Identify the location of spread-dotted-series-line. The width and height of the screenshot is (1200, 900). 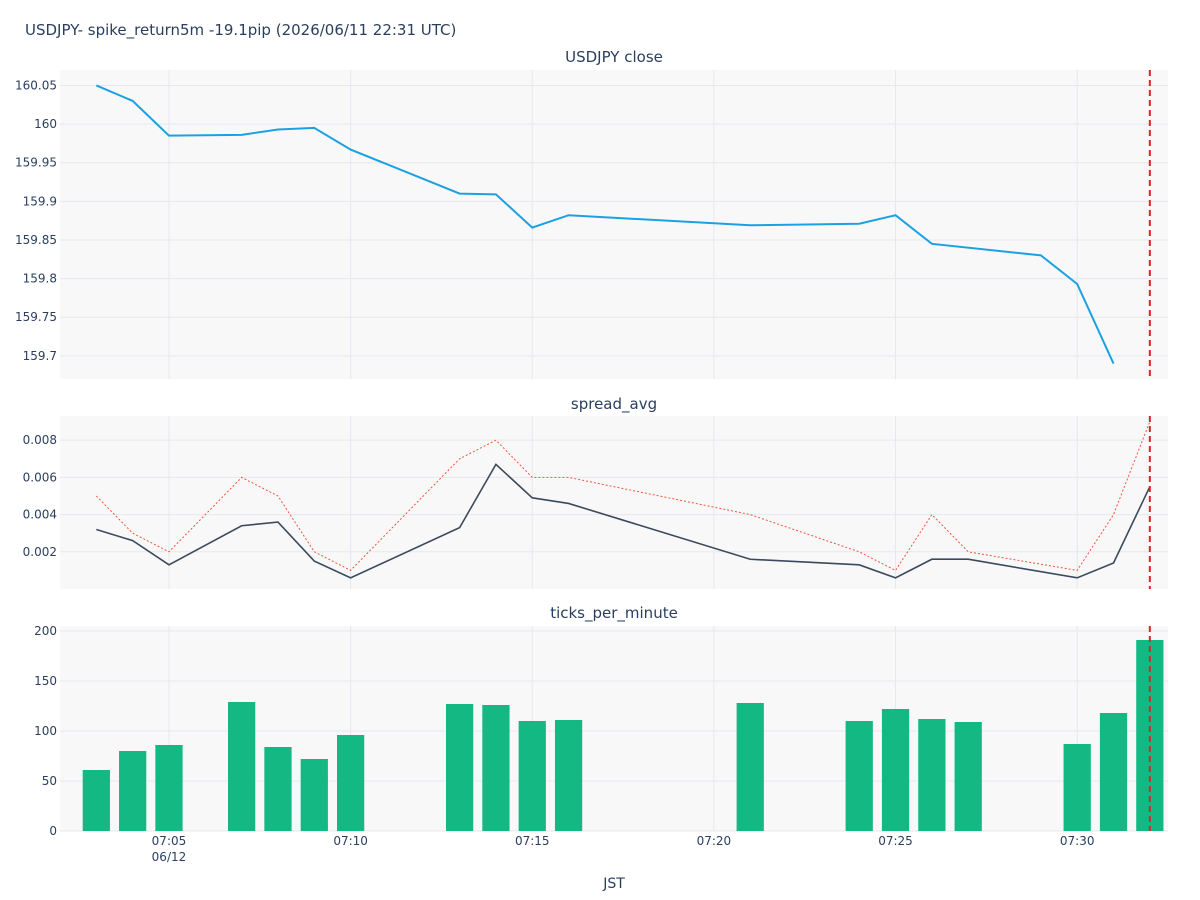
(623, 496).